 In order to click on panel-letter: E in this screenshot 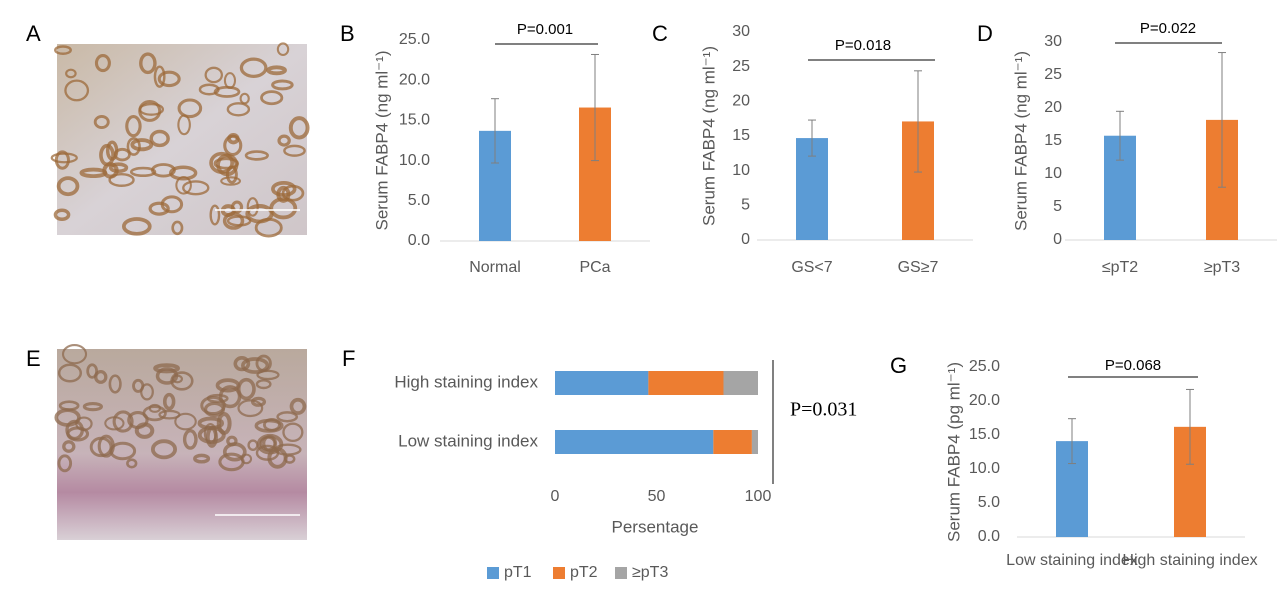, I will do `click(33, 358)`.